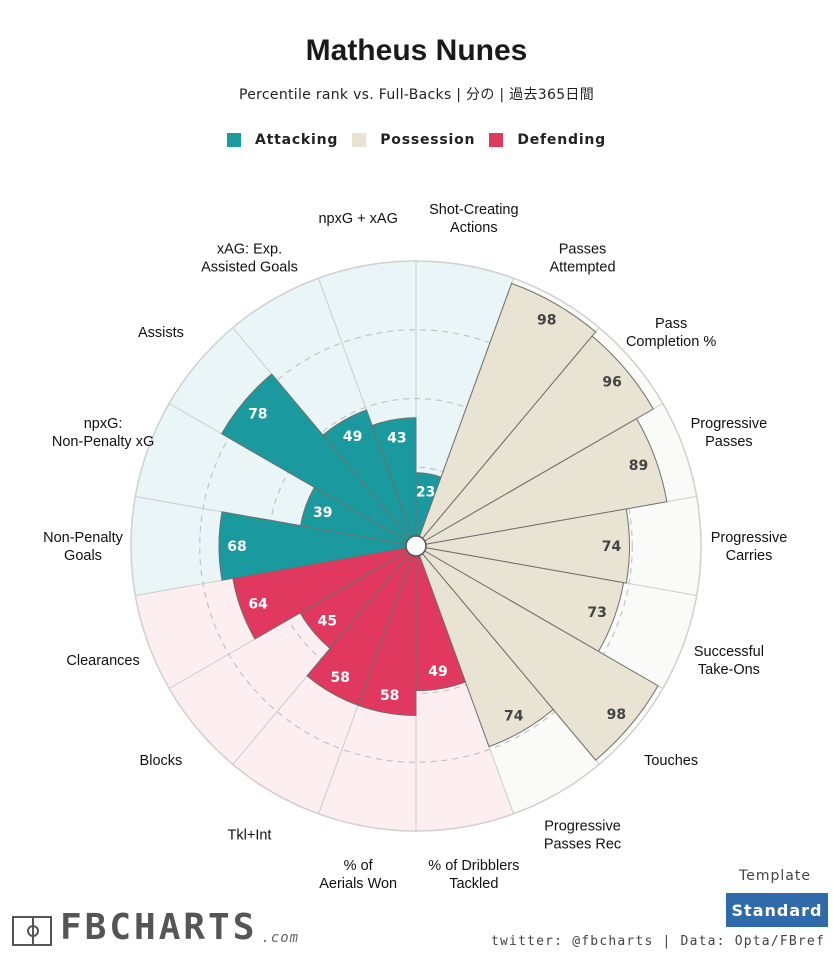 This screenshot has height=958, width=833. I want to click on value-label-npxg-xag: 43, so click(396, 438).